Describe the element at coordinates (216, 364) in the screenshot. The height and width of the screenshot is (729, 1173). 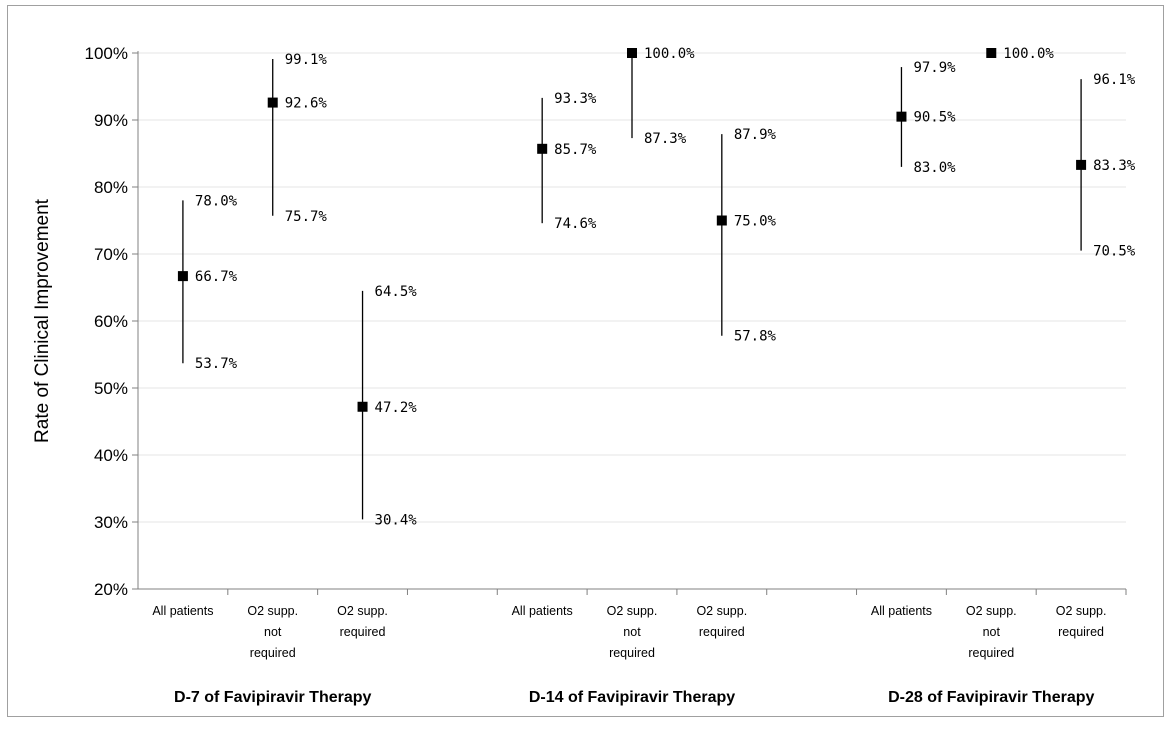
I see `lower-label: 53.7%` at that location.